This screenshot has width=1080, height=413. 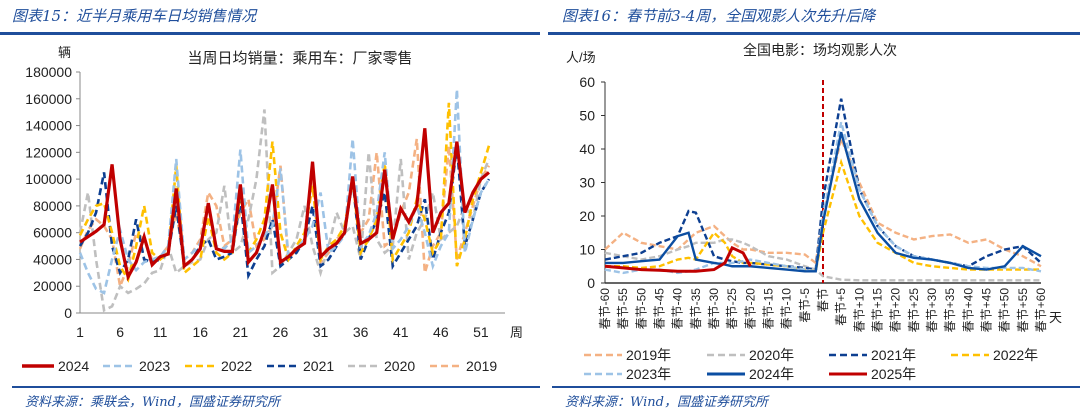 I want to click on x-tick-label: 41, so click(x=401, y=332).